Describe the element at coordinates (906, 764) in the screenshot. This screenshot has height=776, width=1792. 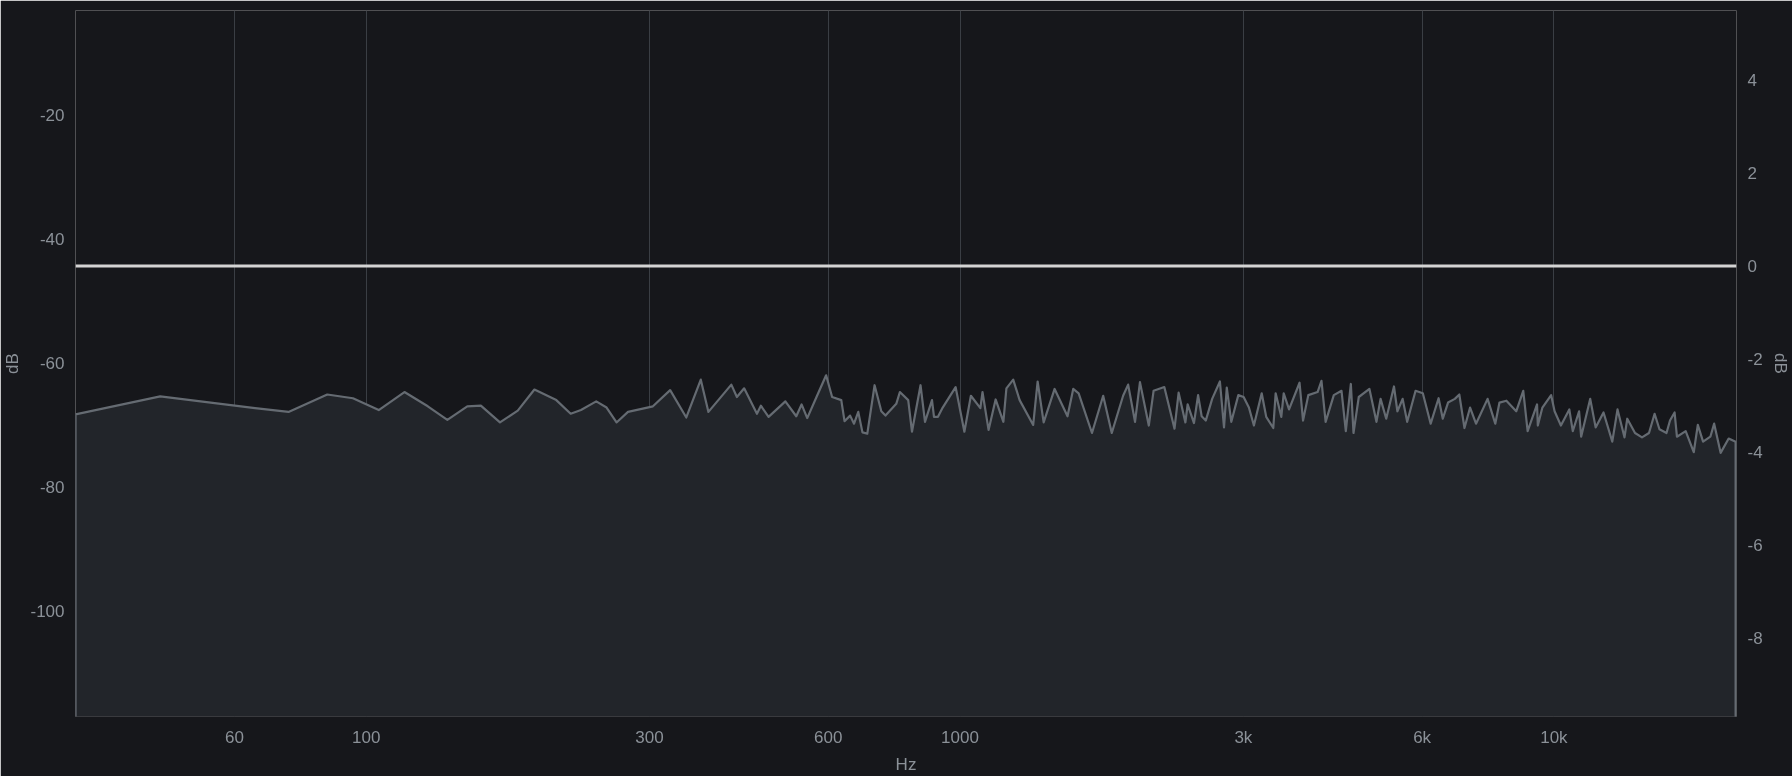
I see `x-axis-title: Hz` at that location.